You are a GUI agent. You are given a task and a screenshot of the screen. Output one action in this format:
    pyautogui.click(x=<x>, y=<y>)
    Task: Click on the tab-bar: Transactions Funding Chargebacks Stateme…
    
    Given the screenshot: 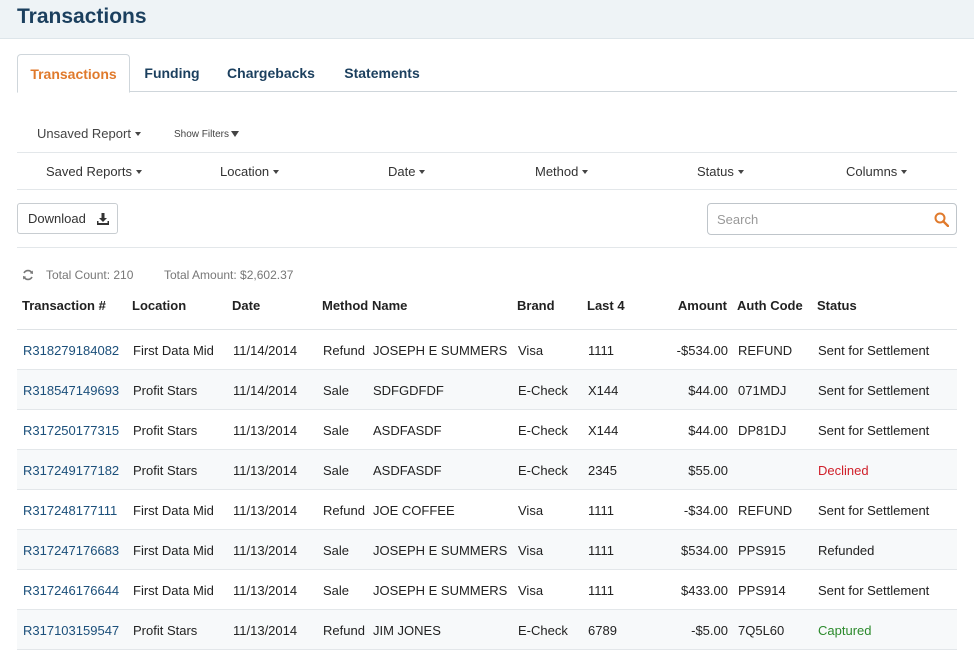 What is the action you would take?
    pyautogui.click(x=487, y=73)
    